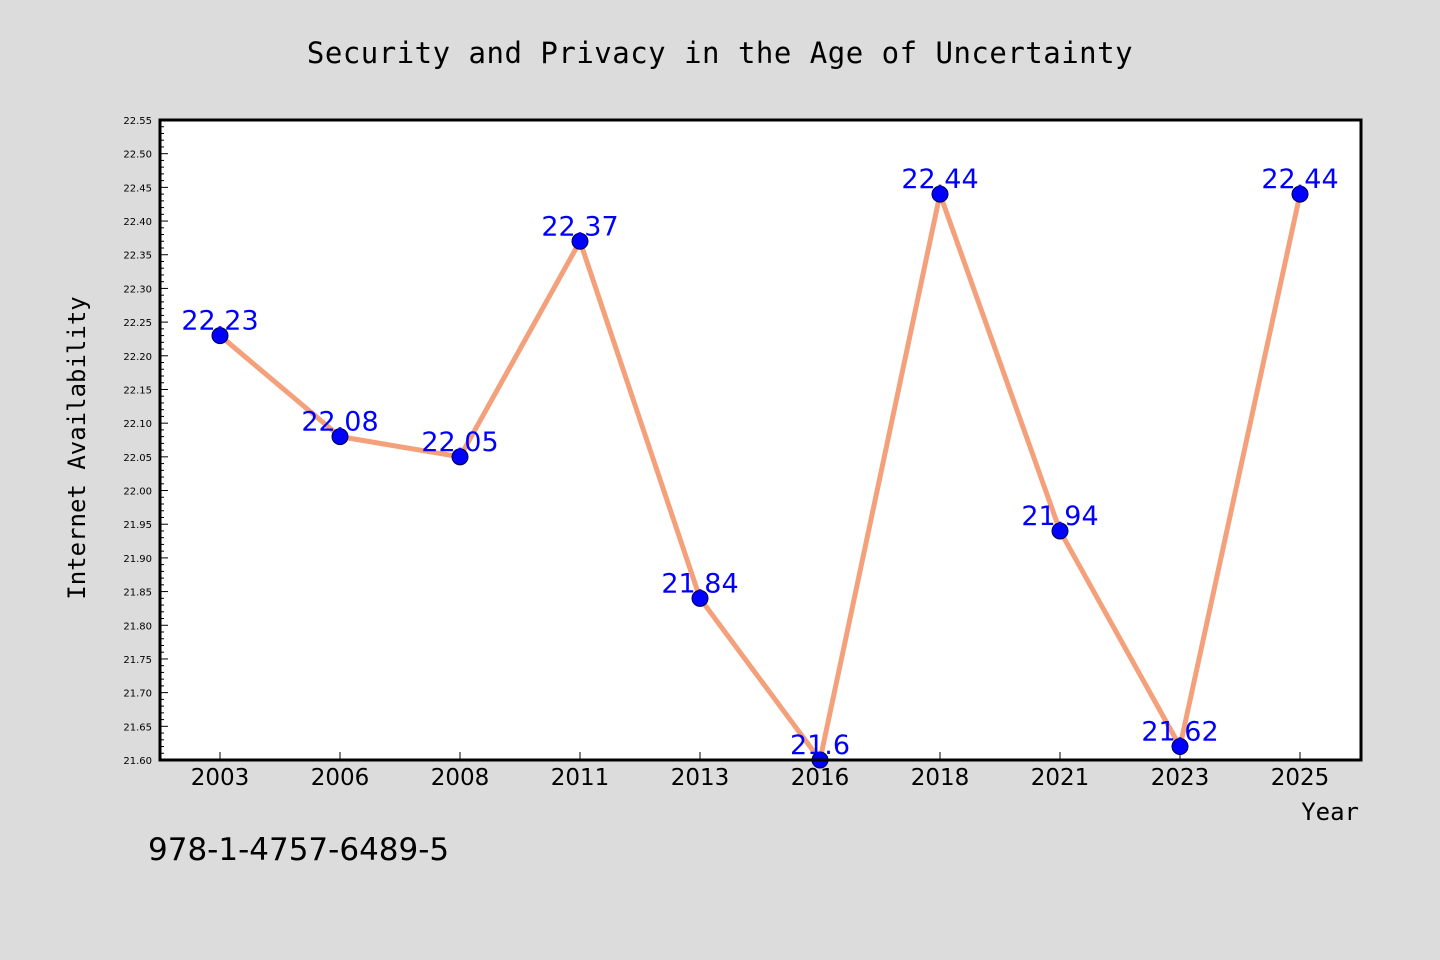 The width and height of the screenshot is (1440, 960). What do you see at coordinates (137, 559) in the screenshot?
I see `y-tick-label: 21.90` at bounding box center [137, 559].